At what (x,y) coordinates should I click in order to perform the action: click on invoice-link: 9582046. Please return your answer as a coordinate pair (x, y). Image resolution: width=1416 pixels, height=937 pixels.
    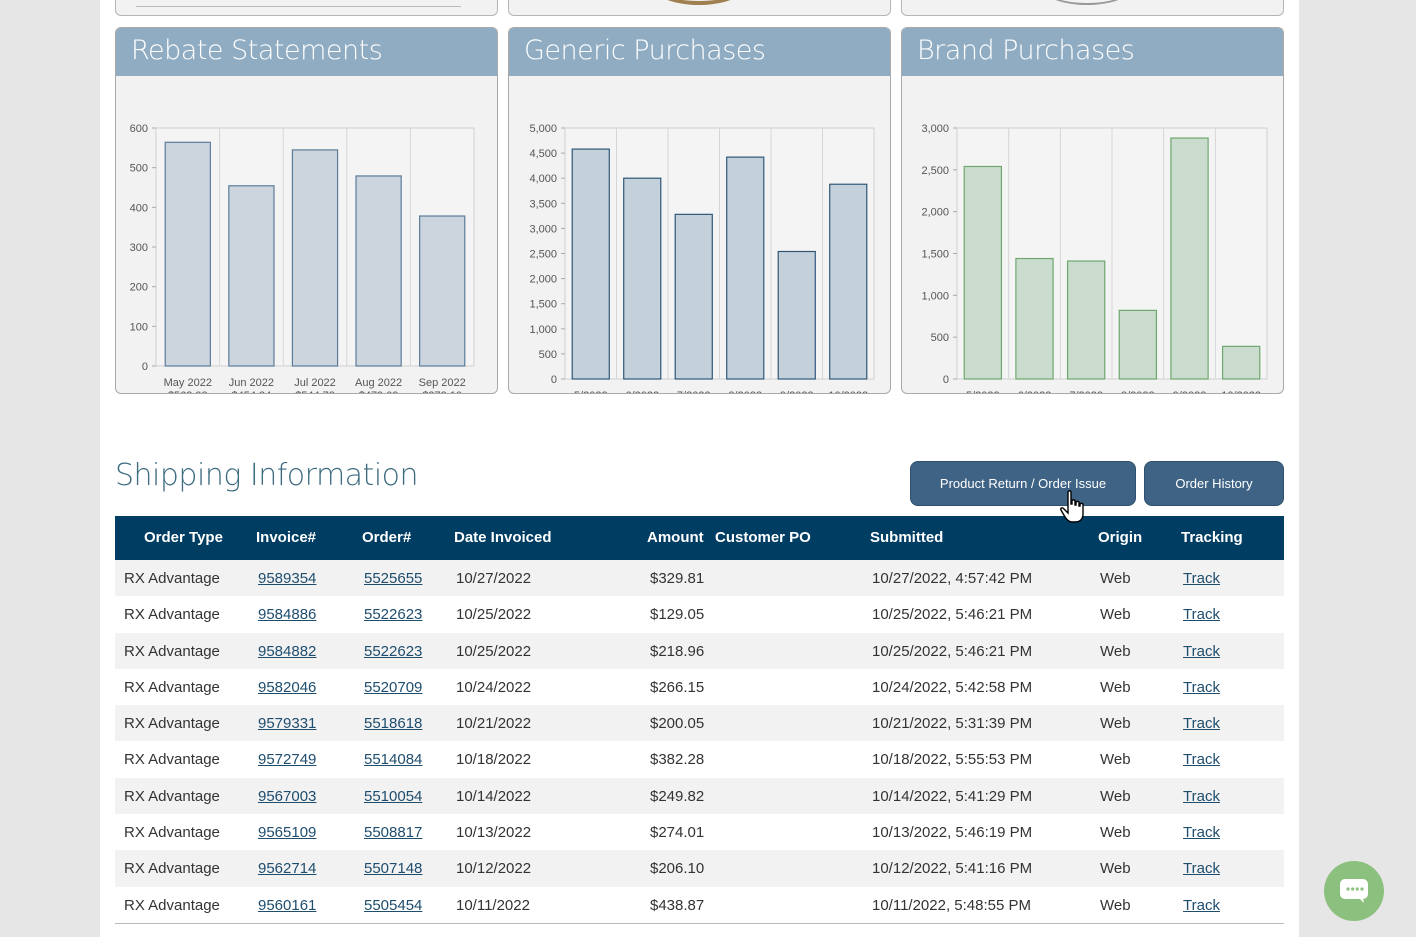
    Looking at the image, I should click on (287, 687).